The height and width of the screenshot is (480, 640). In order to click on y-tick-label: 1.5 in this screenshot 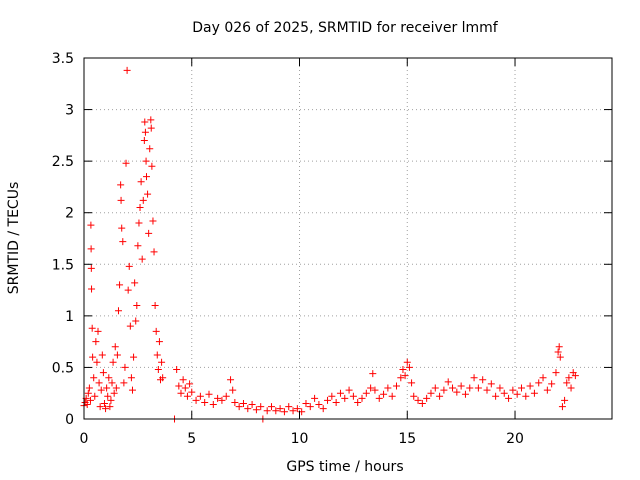, I will do `click(63, 265)`.